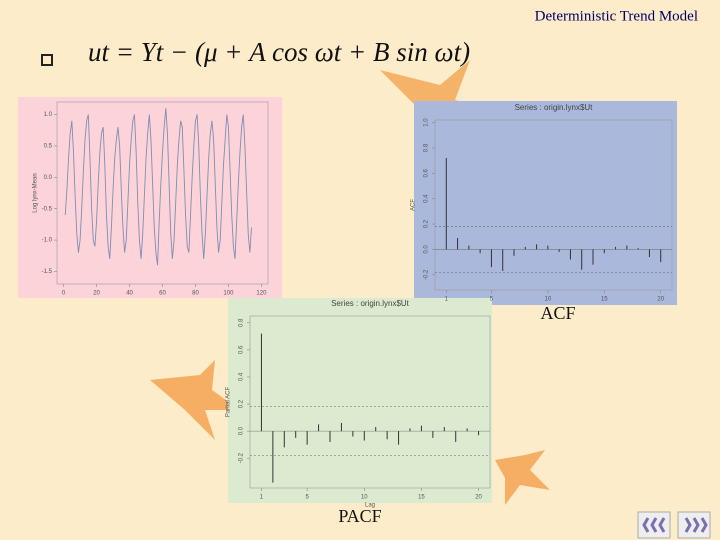 This screenshot has height=540, width=720. I want to click on y-tick-label: -1.0, so click(47, 241).